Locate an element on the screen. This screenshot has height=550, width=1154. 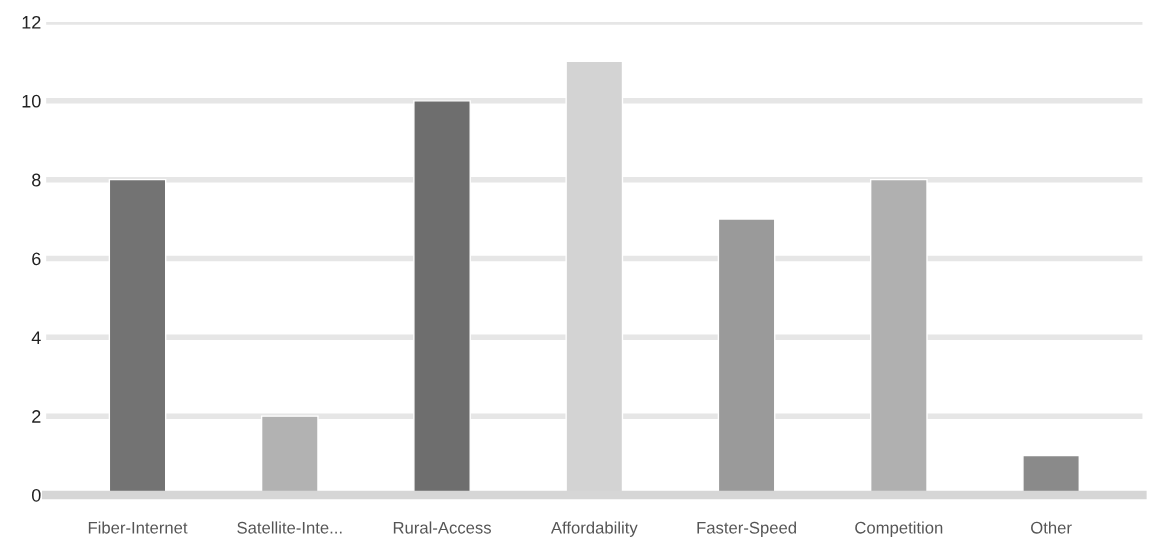
y-tick-label: 4 is located at coordinates (36, 337).